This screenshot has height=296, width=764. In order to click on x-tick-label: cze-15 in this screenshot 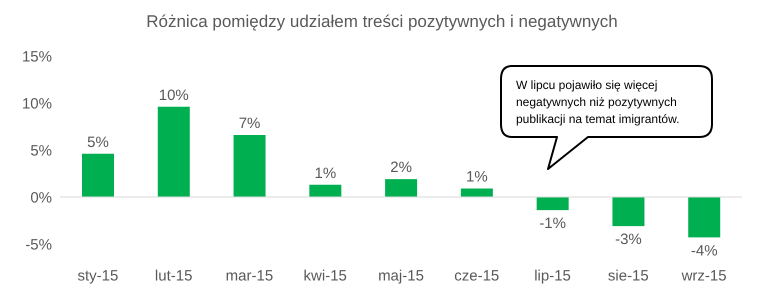, I will do `click(477, 276)`.